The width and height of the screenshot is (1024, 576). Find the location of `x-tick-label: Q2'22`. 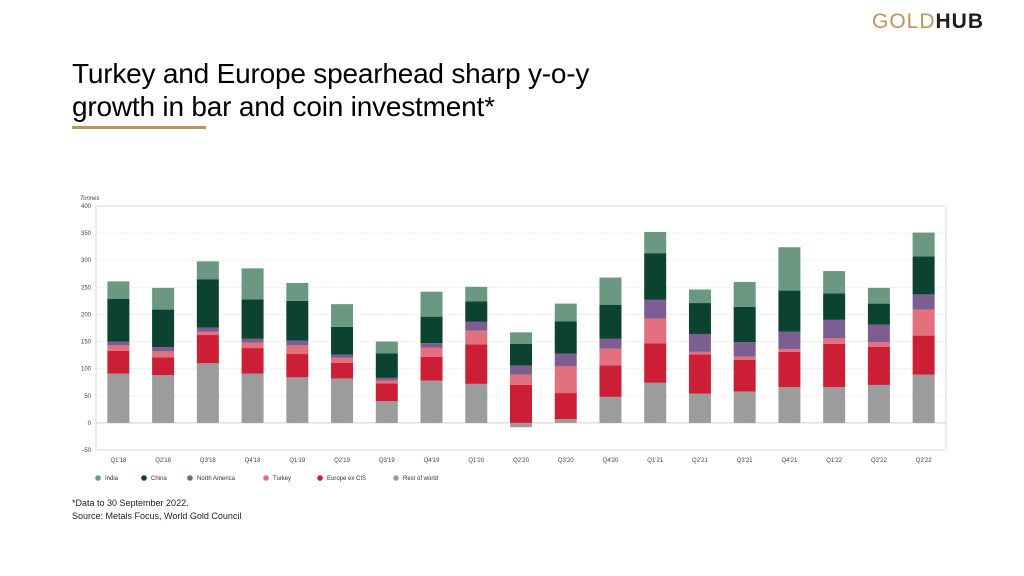

x-tick-label: Q2'22 is located at coordinates (879, 461).